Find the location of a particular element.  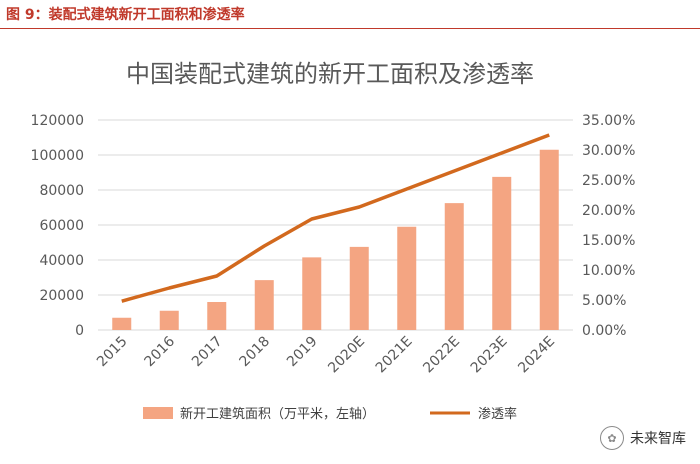

y-left-tick-label: 80000 is located at coordinates (61, 191).